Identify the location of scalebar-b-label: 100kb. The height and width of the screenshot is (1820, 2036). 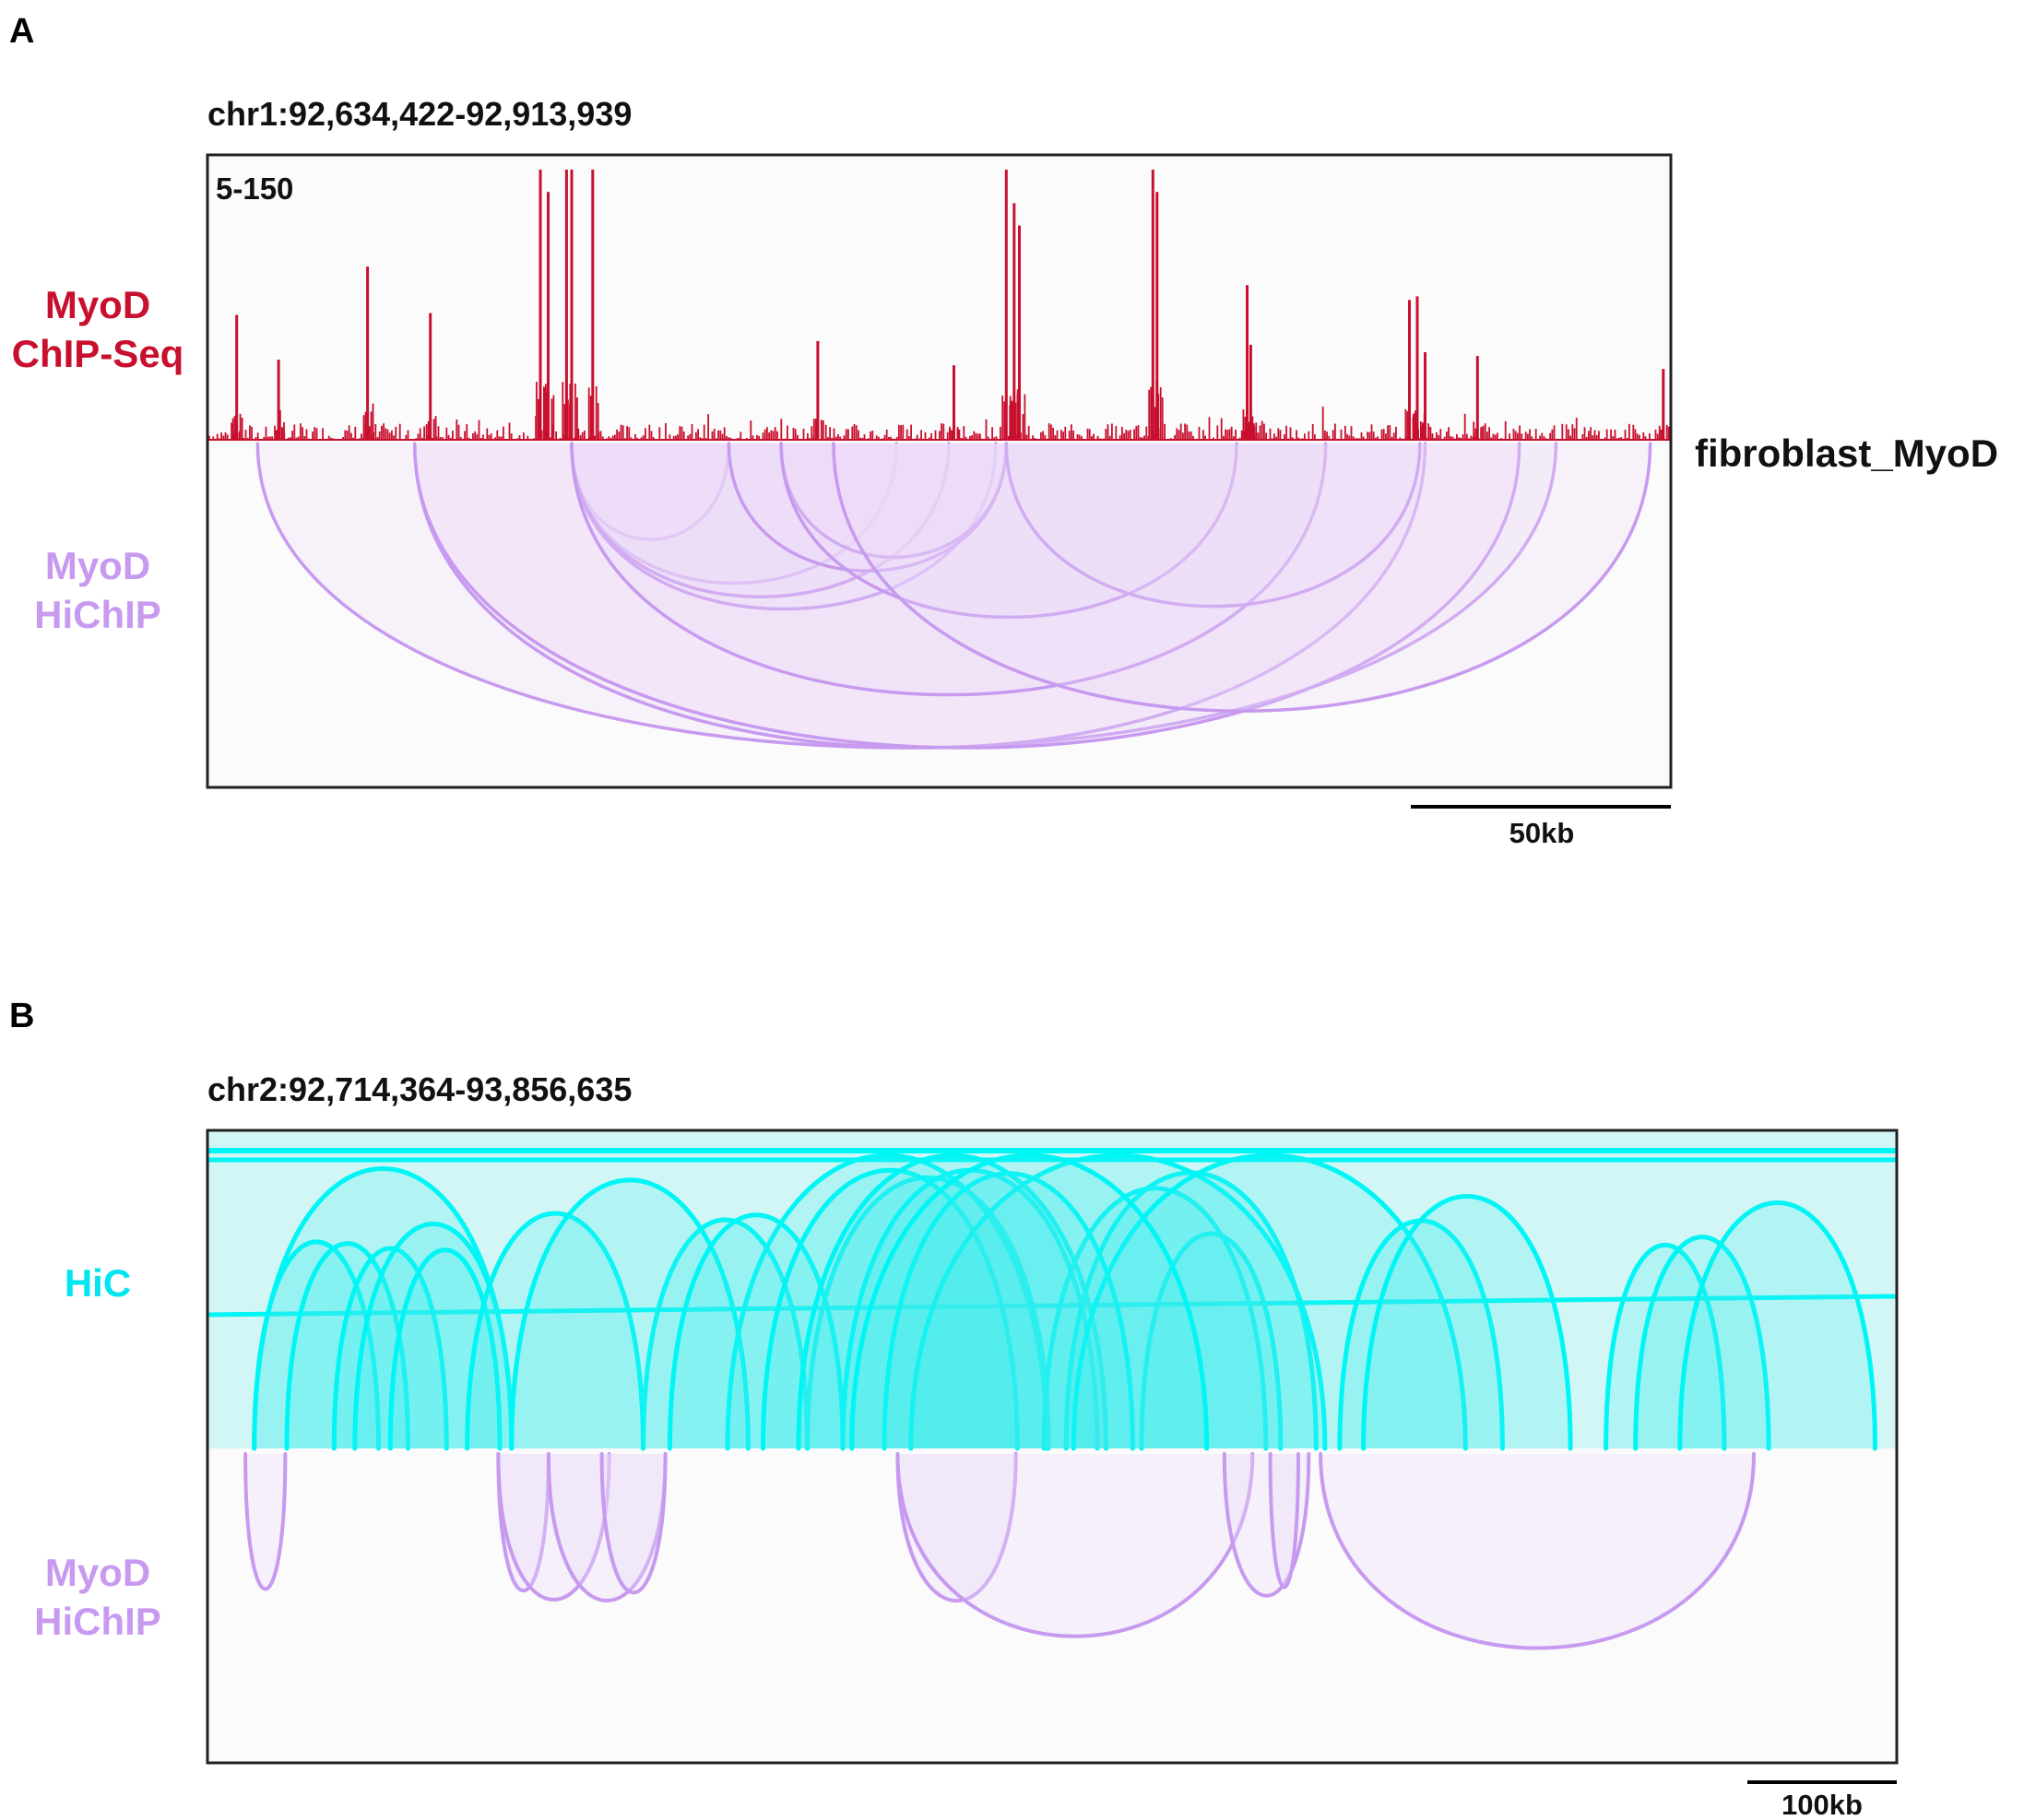
(1822, 1804).